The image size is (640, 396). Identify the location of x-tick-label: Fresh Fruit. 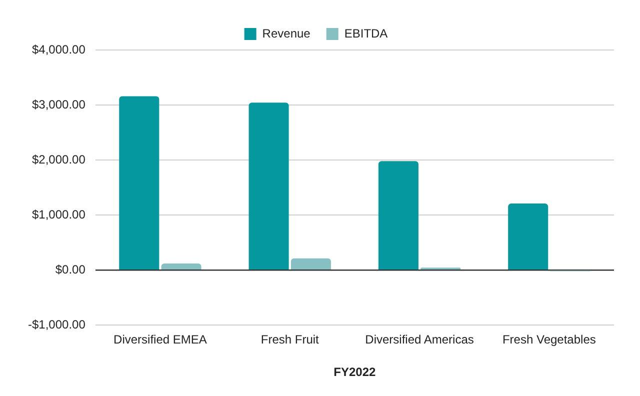
(290, 339).